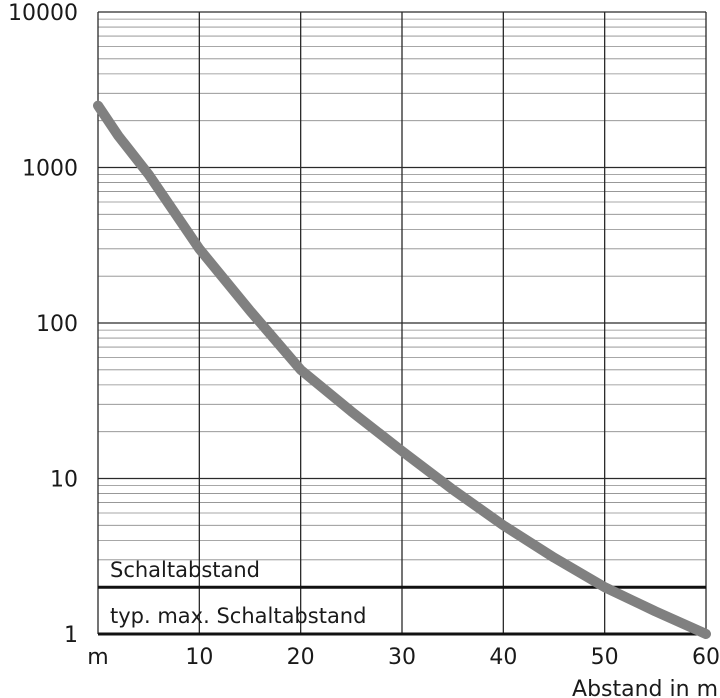  What do you see at coordinates (43, 13) in the screenshot?
I see `y-tick-label: 10000` at bounding box center [43, 13].